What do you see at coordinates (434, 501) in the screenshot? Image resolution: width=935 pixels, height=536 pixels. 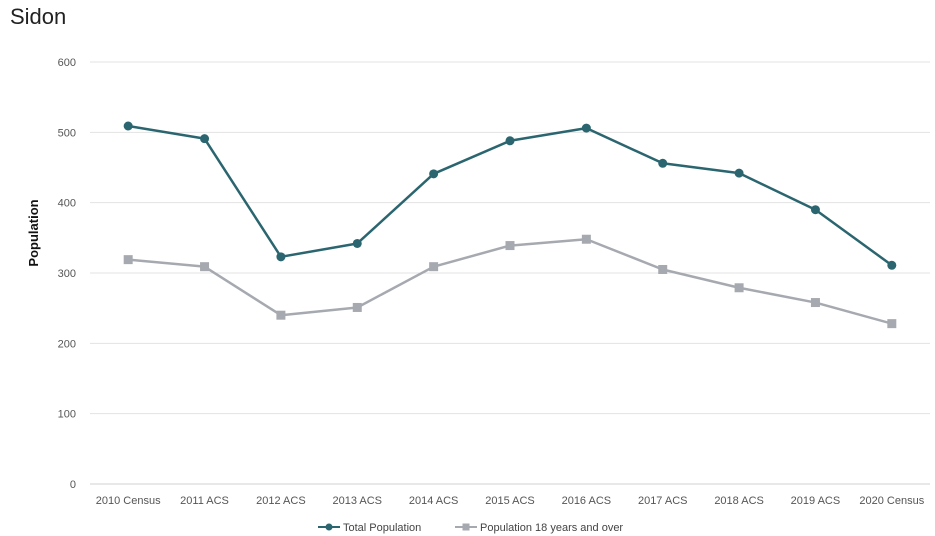 I see `x-tick-label: 2014 ACS` at bounding box center [434, 501].